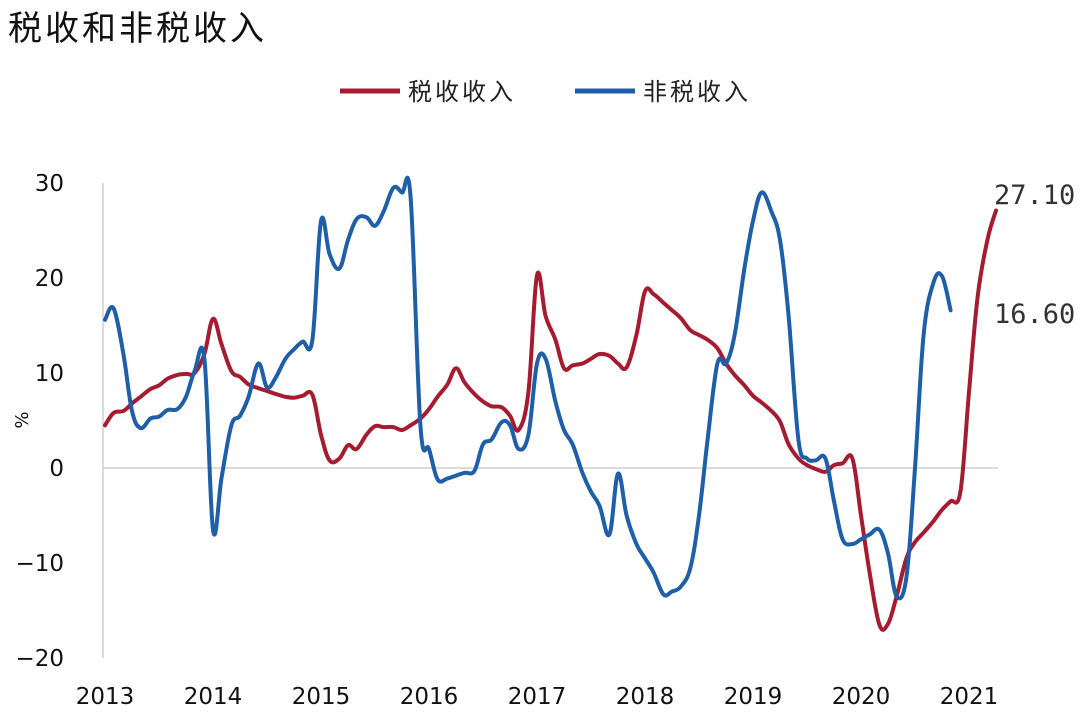 Image resolution: width=1080 pixels, height=713 pixels. What do you see at coordinates (49, 279) in the screenshot?
I see `y-tick-label: 20` at bounding box center [49, 279].